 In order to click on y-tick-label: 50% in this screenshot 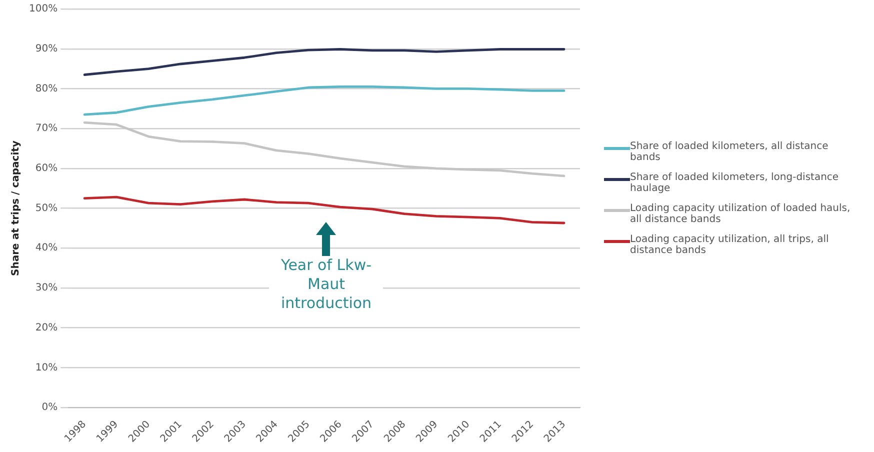, I will do `click(46, 208)`.